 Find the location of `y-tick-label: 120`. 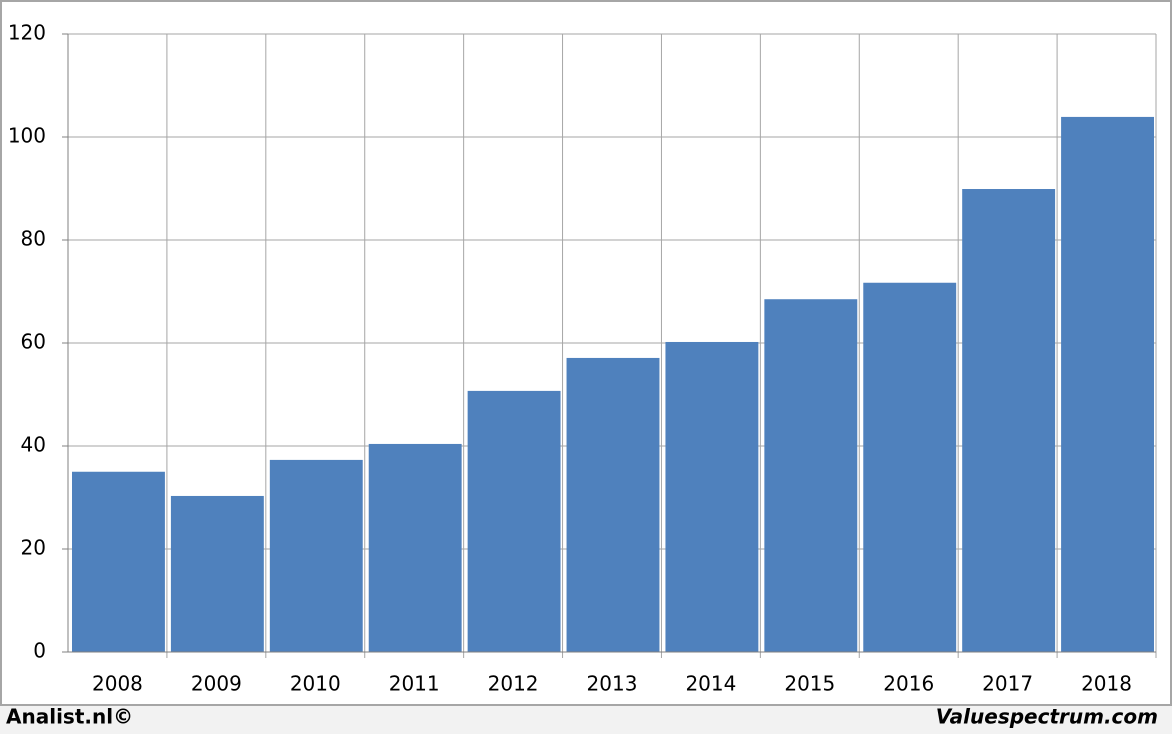

y-tick-label: 120 is located at coordinates (27, 33).